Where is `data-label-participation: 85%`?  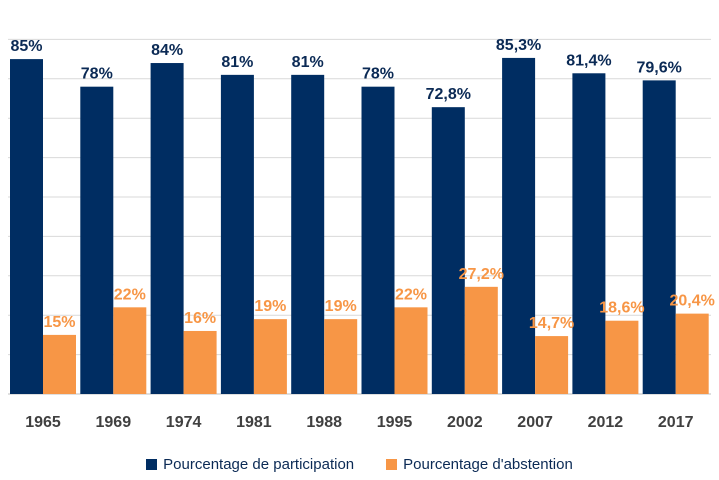 data-label-participation: 85% is located at coordinates (26, 46).